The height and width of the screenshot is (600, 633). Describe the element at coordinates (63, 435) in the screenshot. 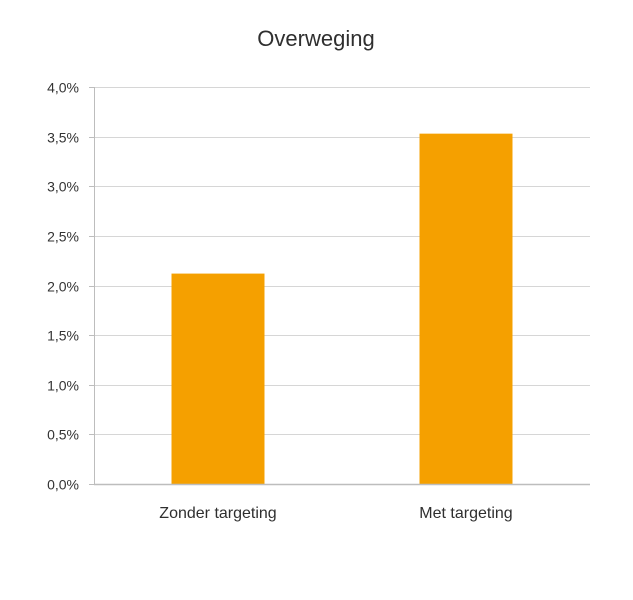

I see `y-tick-label: 0,5%` at that location.